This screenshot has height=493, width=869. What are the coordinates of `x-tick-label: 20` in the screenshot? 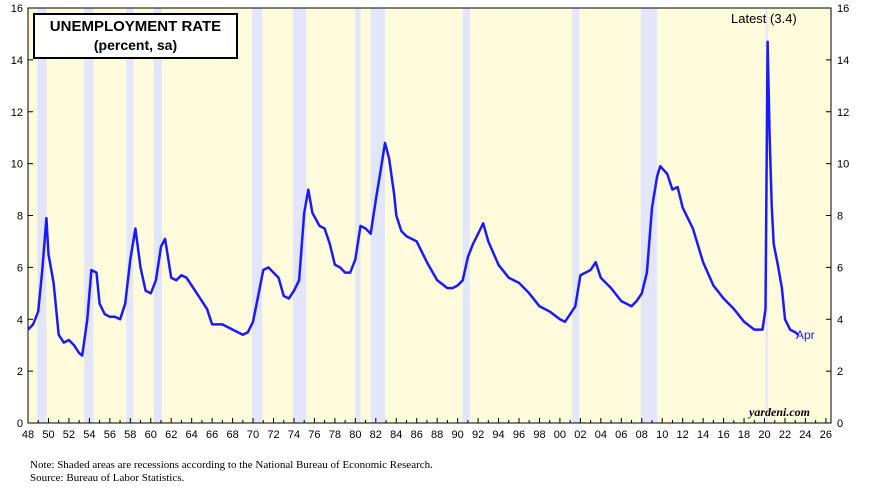 It's located at (764, 435).